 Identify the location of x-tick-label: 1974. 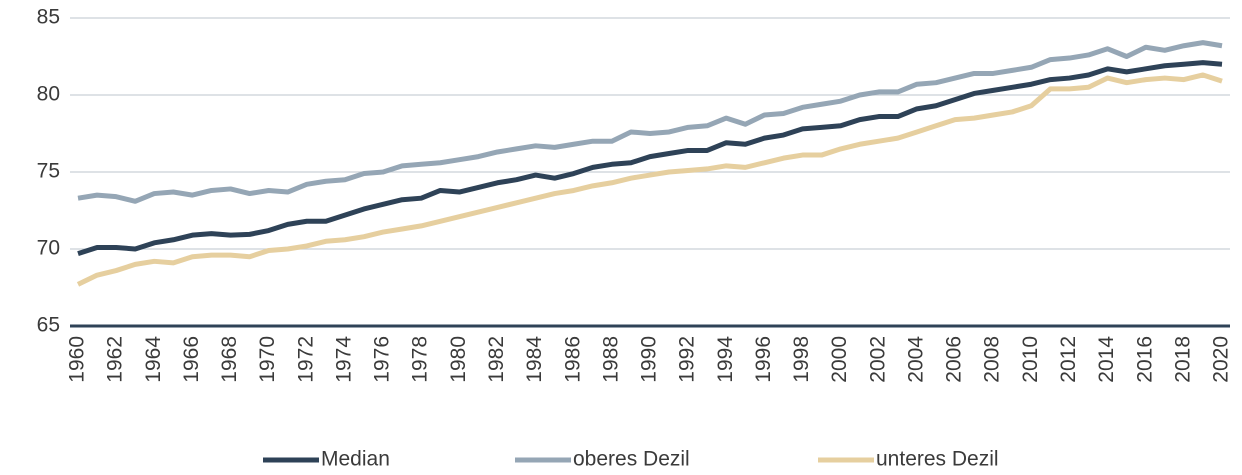
(343, 359).